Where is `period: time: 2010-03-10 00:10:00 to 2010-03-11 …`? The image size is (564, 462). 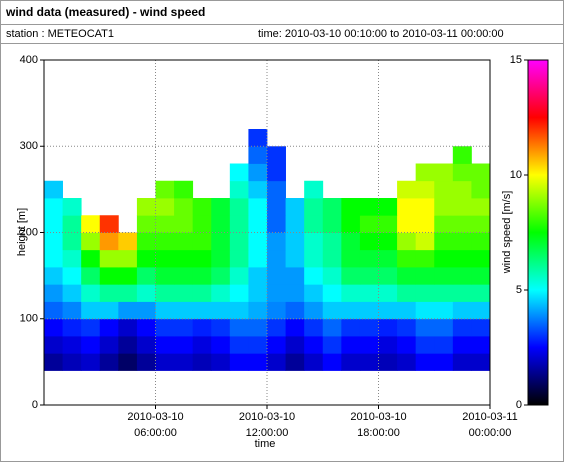 period: time: 2010-03-10 00:10:00 to 2010-03-11 … is located at coordinates (381, 34).